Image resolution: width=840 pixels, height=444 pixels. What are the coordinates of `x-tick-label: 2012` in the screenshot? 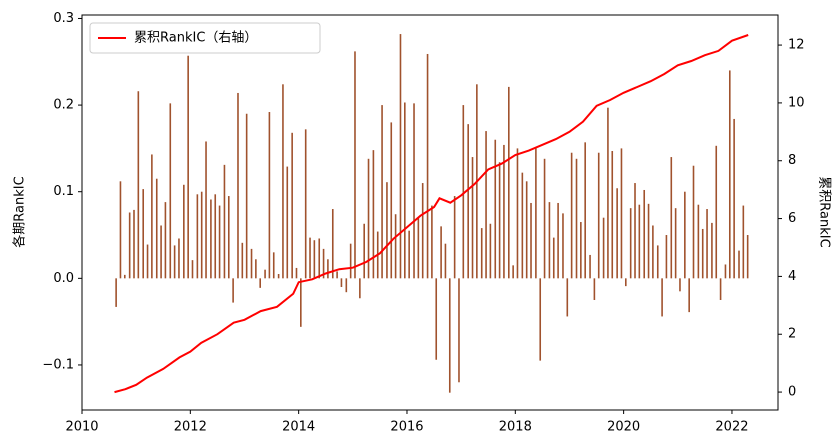 It's located at (190, 427).